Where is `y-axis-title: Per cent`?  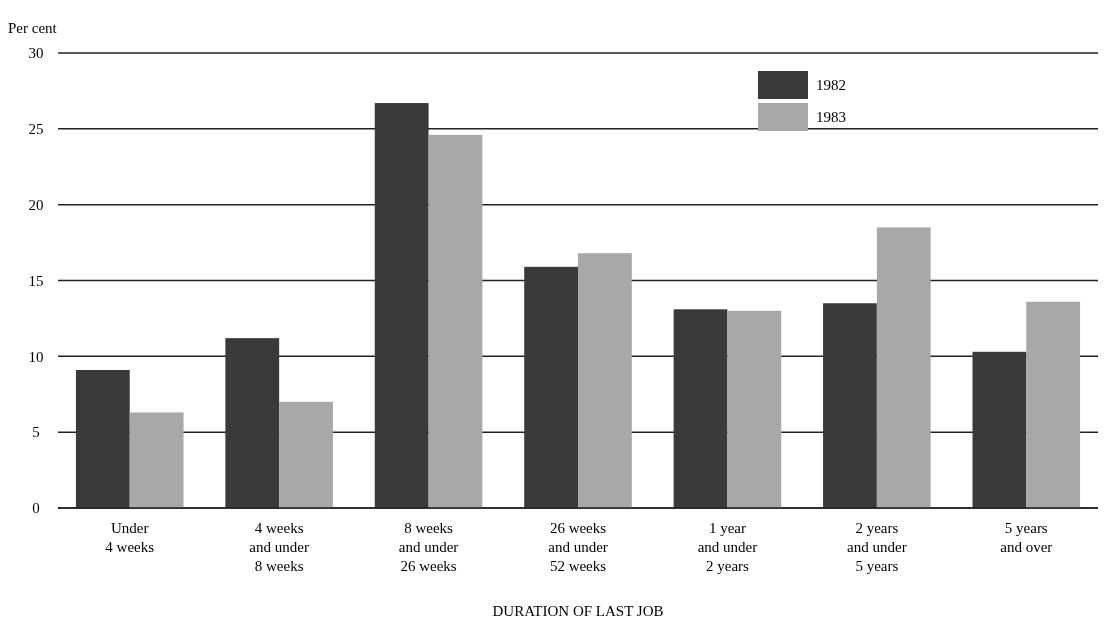
y-axis-title: Per cent is located at coordinates (33, 28).